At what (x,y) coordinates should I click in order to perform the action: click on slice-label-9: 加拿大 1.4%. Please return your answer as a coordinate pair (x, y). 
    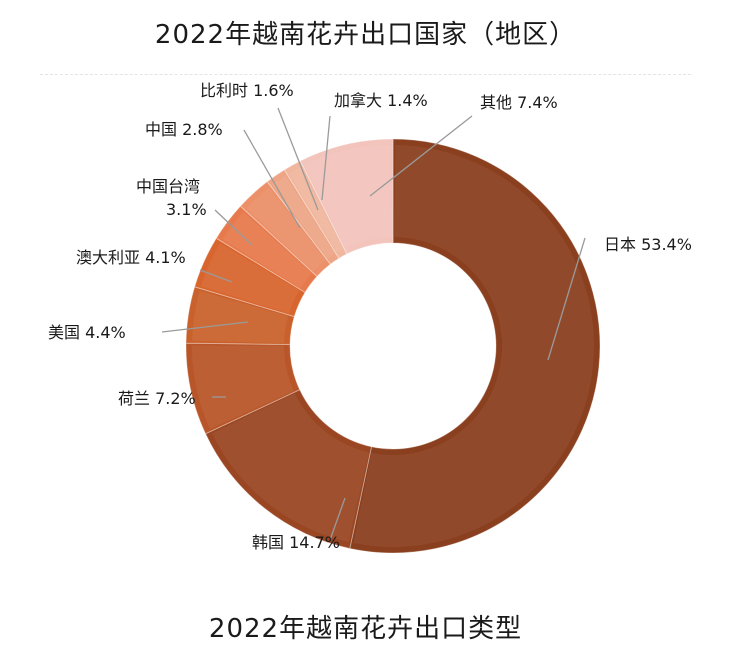
    Looking at the image, I should click on (381, 100).